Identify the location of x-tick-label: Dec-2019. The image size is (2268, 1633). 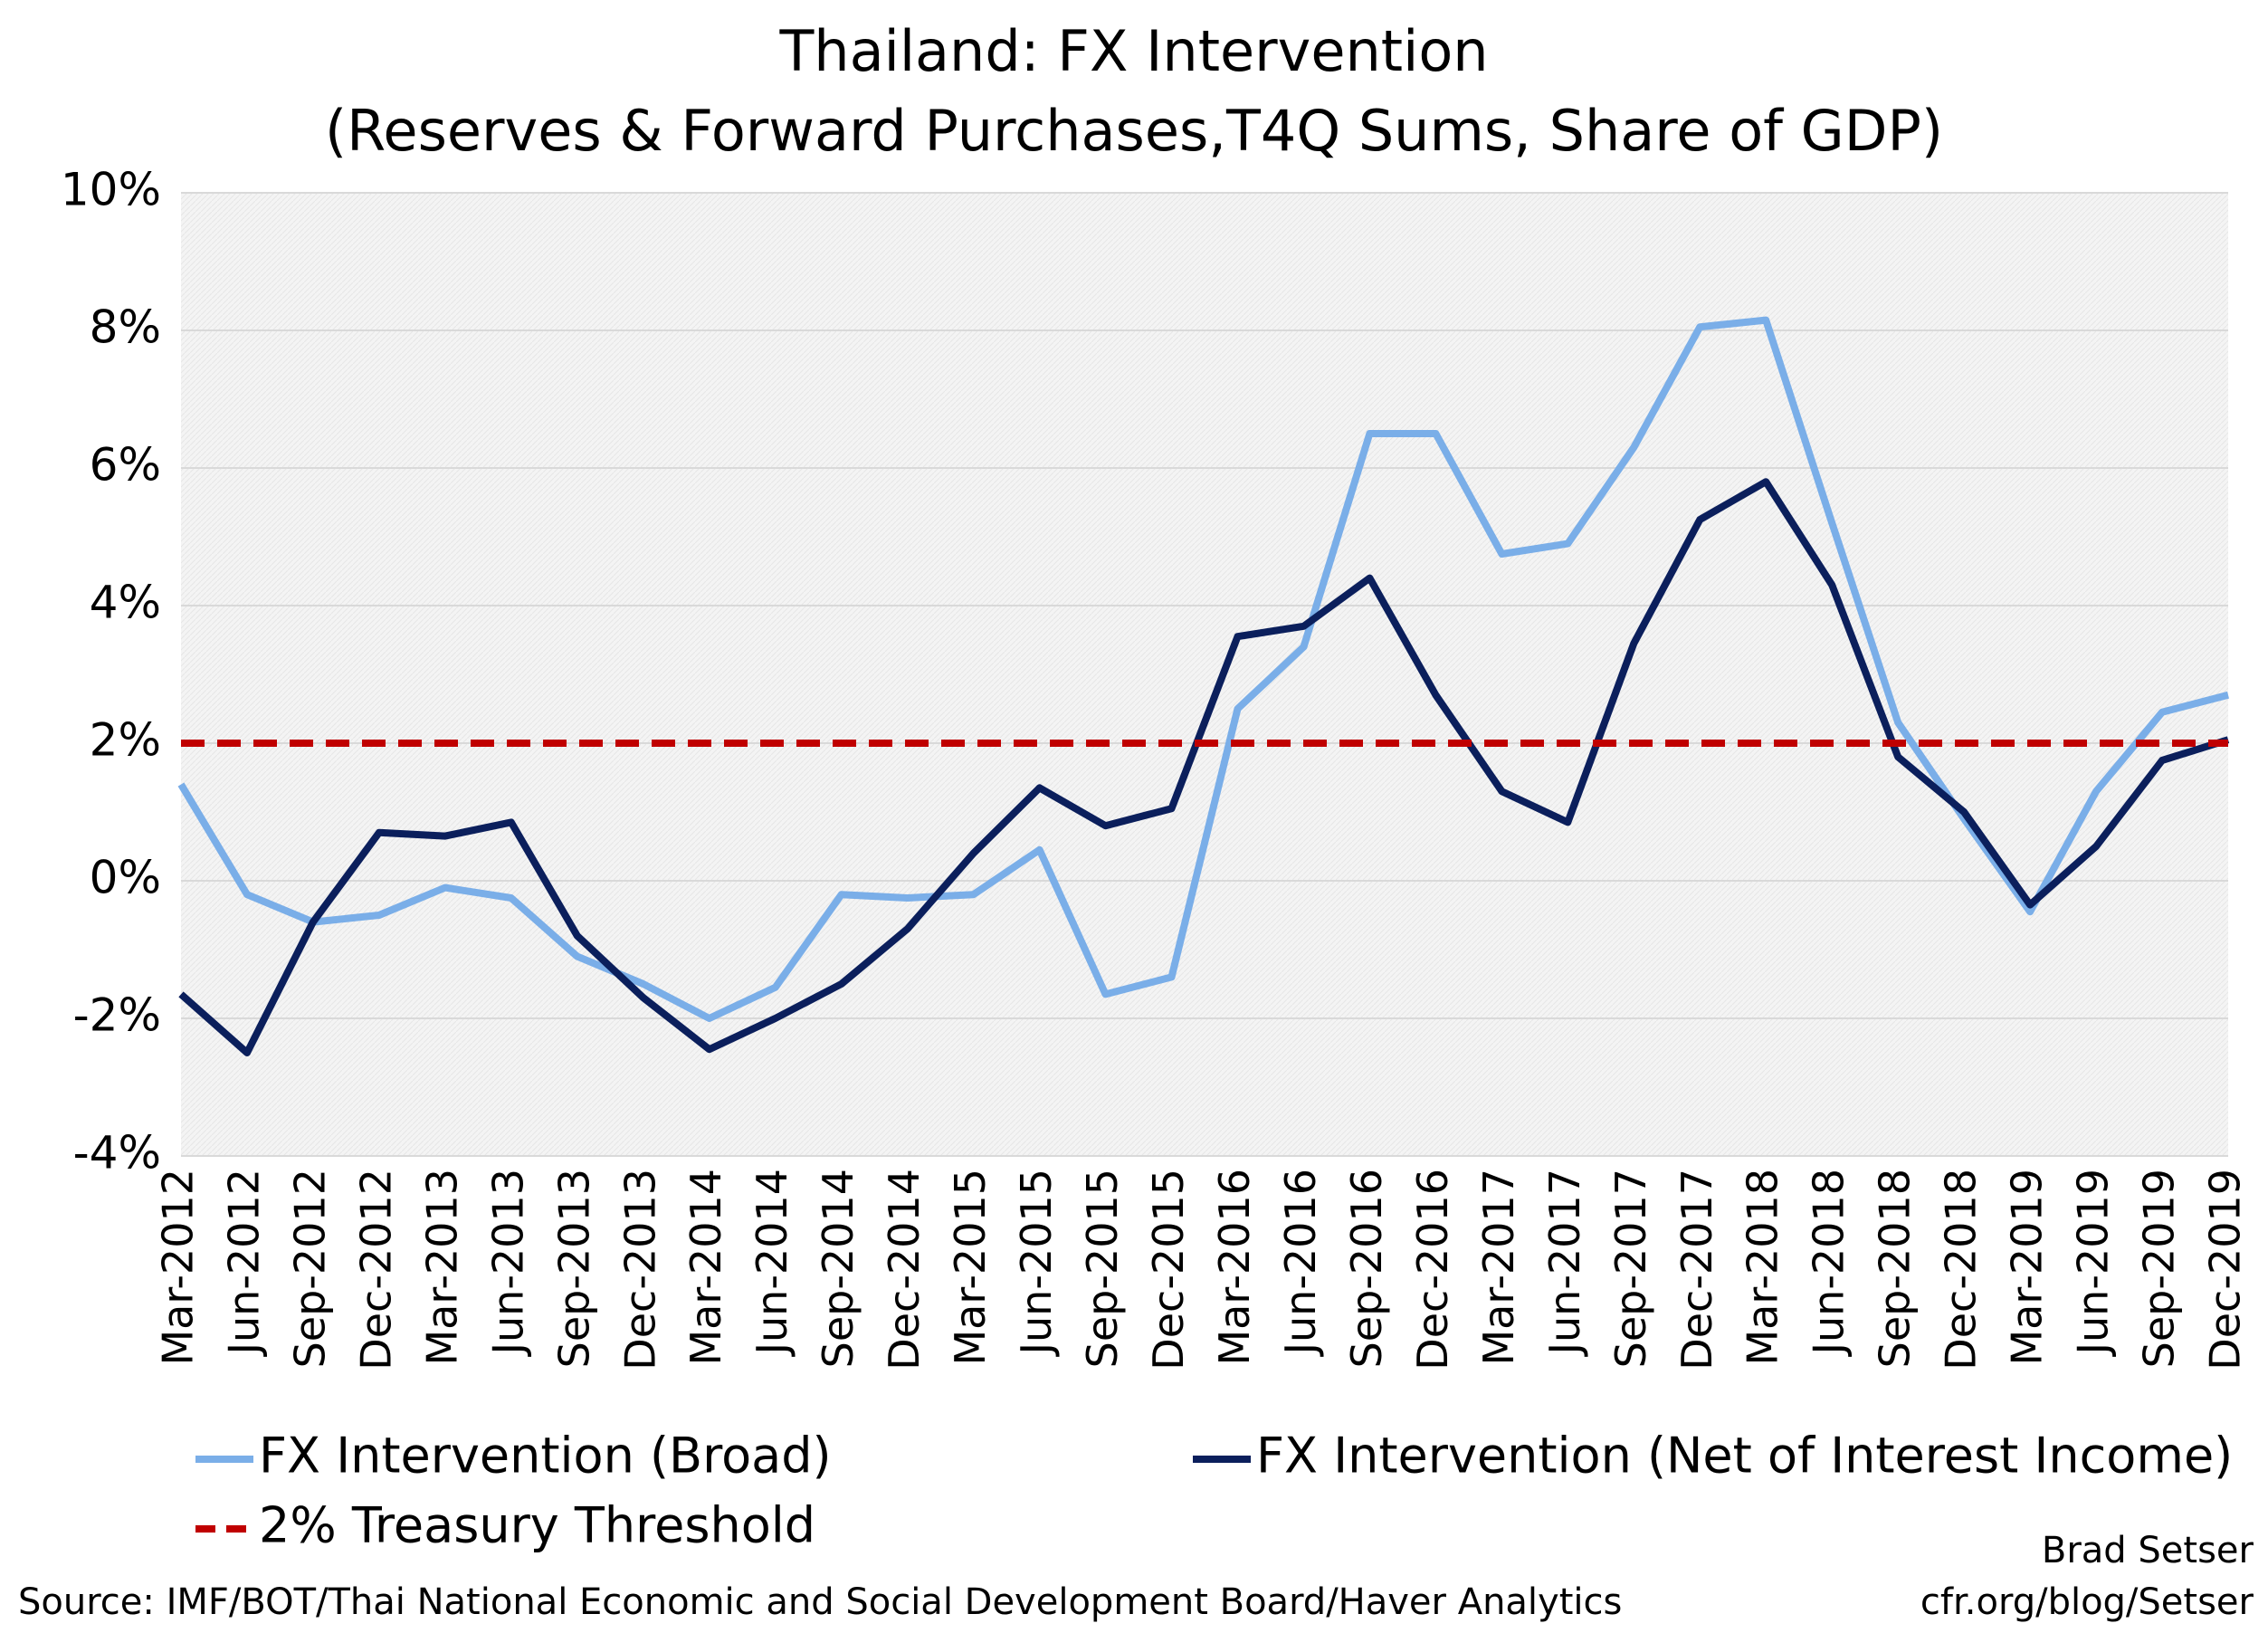
(2226, 1269).